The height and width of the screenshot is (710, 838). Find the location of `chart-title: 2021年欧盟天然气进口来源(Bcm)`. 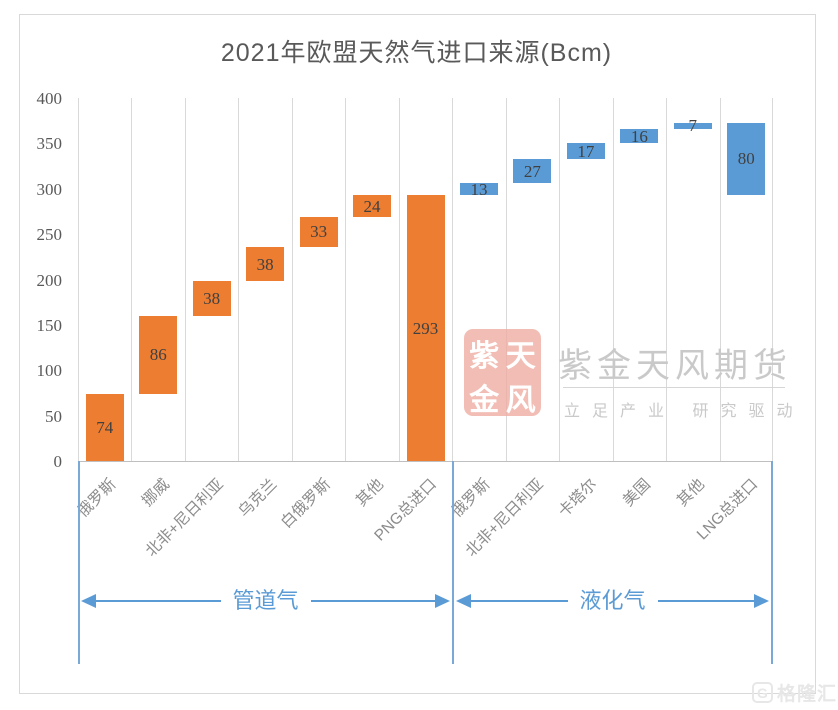

chart-title: 2021年欧盟天然气进口来源(Bcm) is located at coordinates (416, 53).